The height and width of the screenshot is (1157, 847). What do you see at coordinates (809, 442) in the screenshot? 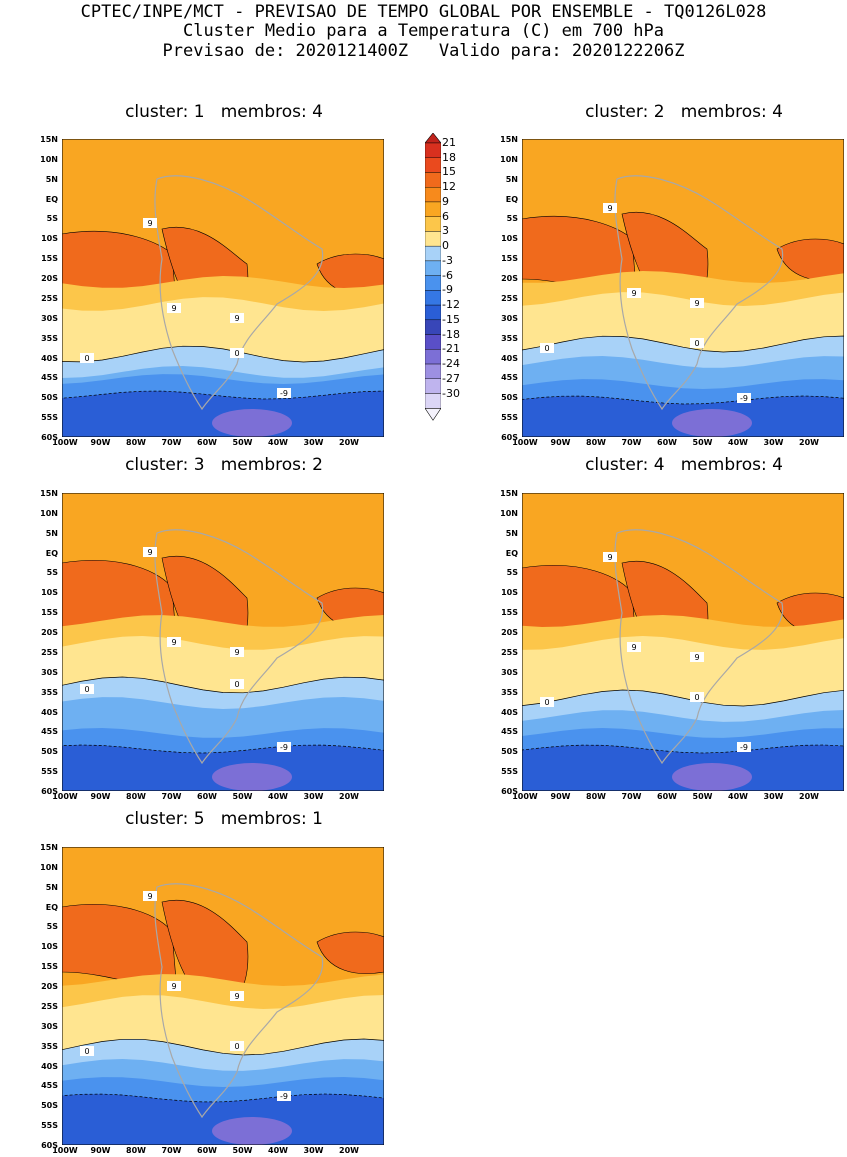
I see `longitude-label: 20W` at bounding box center [809, 442].